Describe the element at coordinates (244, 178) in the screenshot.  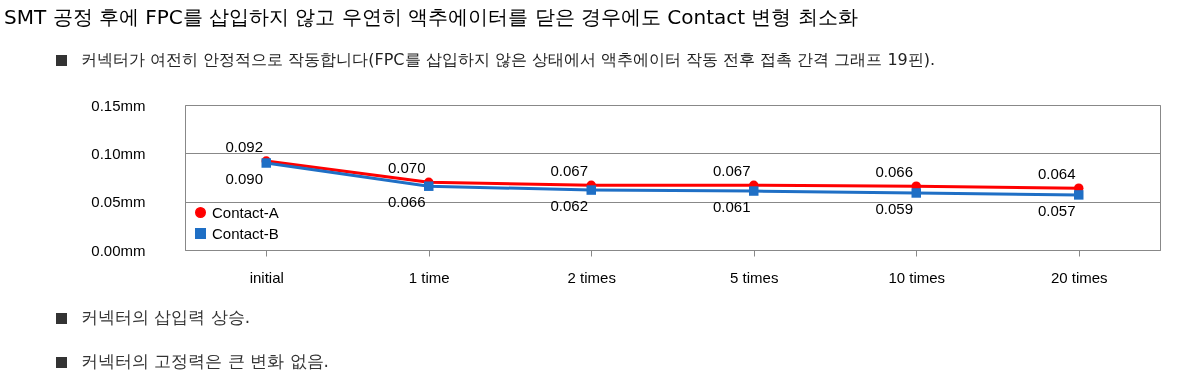
I see `data-label: 0.090` at that location.